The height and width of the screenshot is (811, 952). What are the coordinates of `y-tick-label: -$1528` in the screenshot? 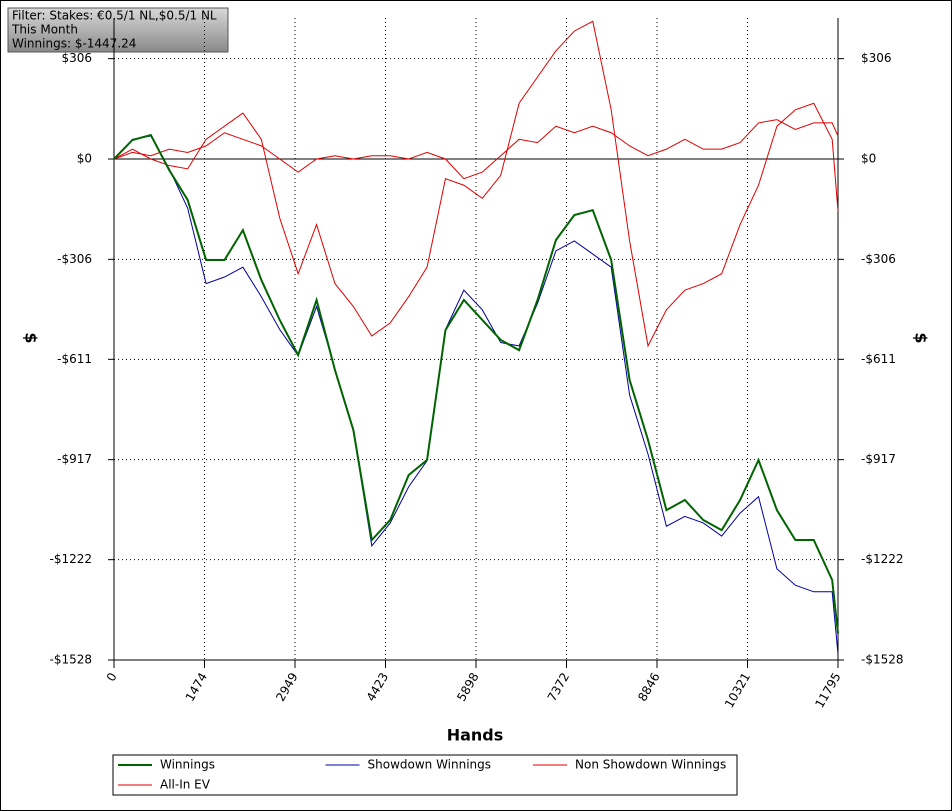 It's located at (70, 660).